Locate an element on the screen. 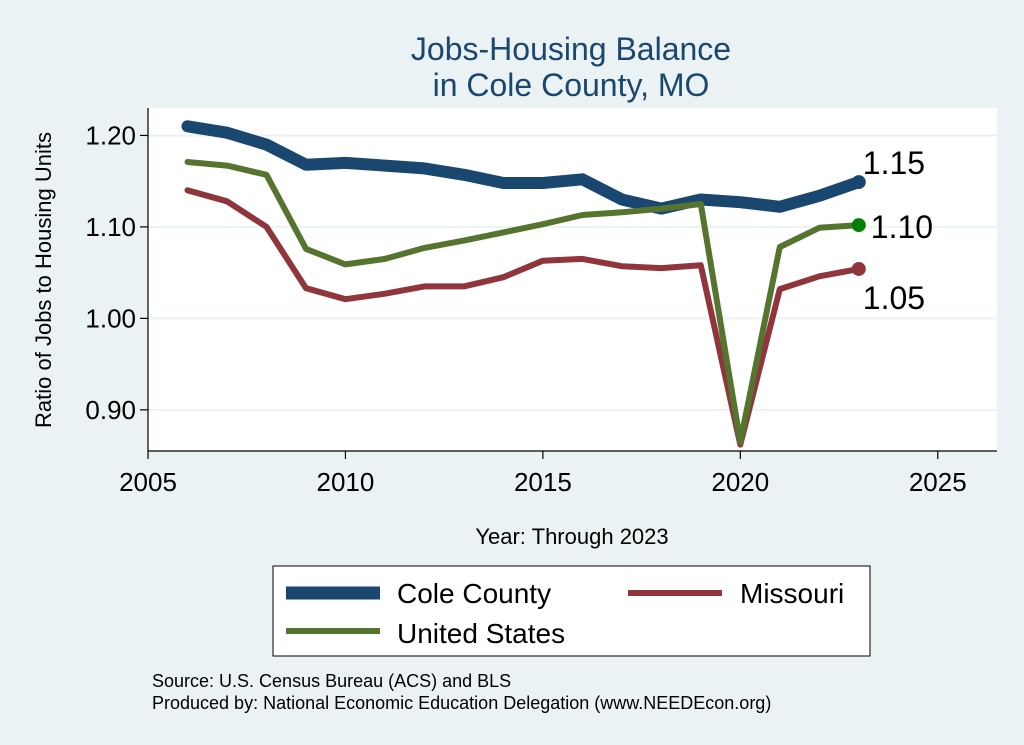 This screenshot has height=745, width=1024. y-tick-label: 1.20 is located at coordinates (110, 135).